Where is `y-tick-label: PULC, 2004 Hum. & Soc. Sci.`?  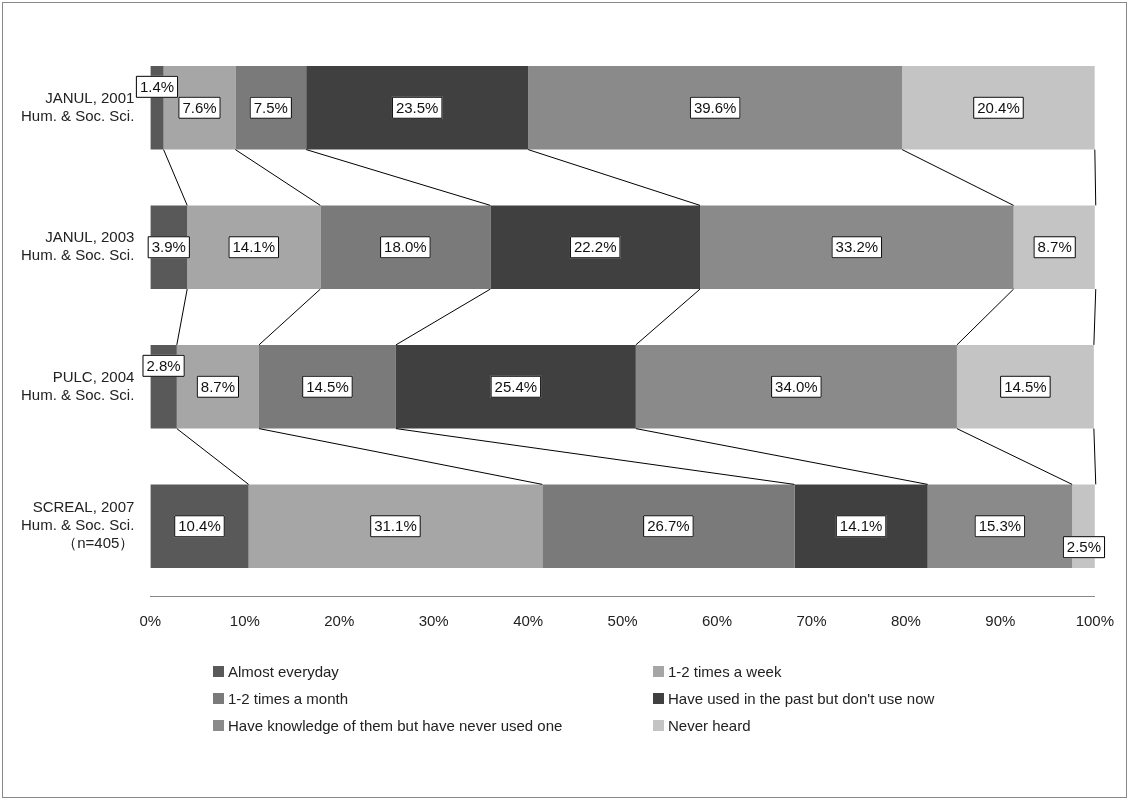
y-tick-label: PULC, 2004 Hum. & Soc. Sci. is located at coordinates (77, 385).